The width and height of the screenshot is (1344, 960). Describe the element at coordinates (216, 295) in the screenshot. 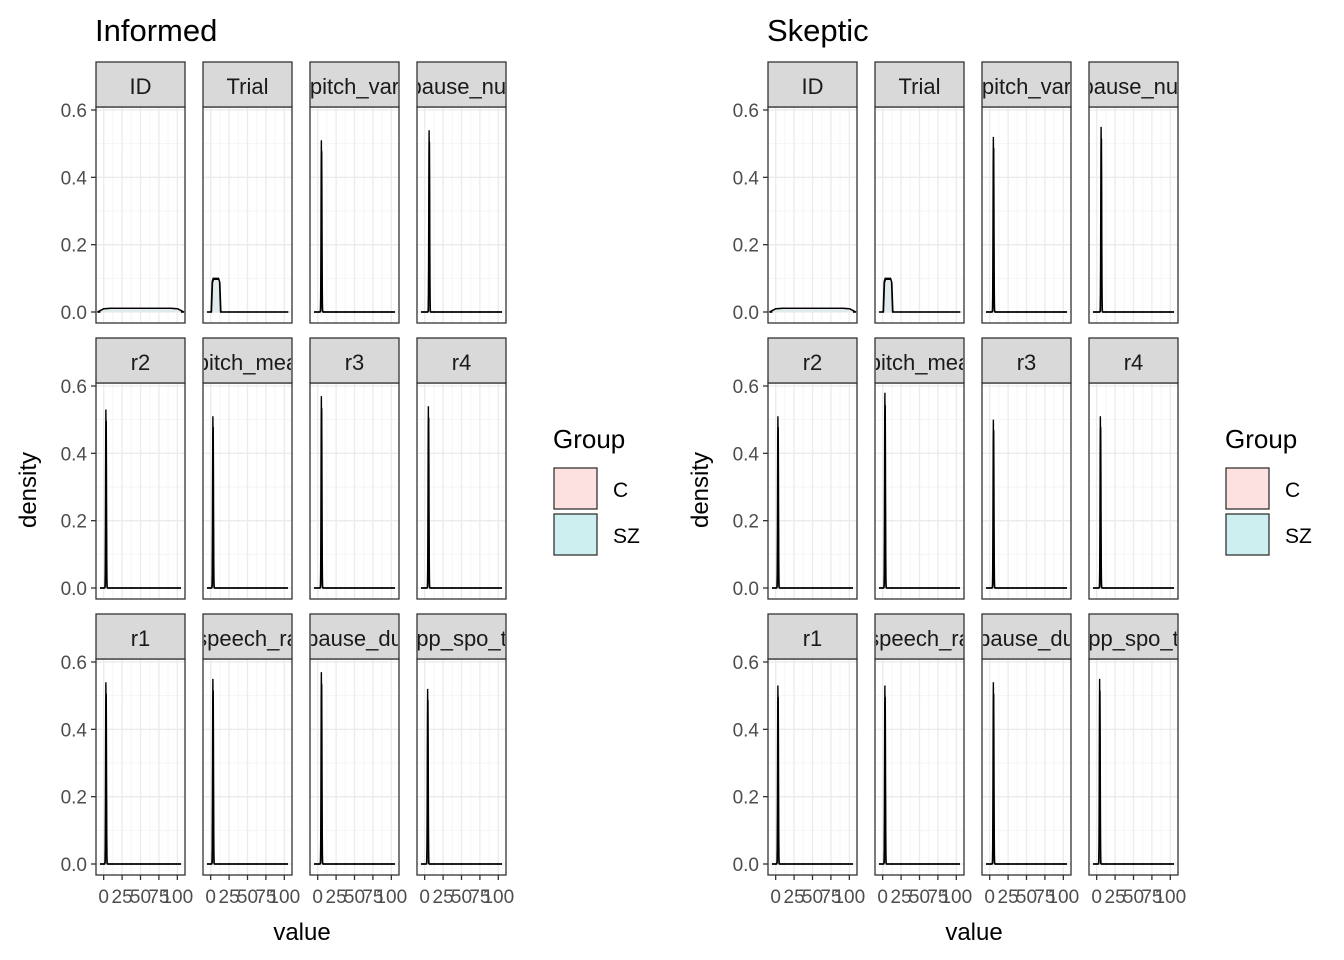

I see `density-fill-sz` at that location.